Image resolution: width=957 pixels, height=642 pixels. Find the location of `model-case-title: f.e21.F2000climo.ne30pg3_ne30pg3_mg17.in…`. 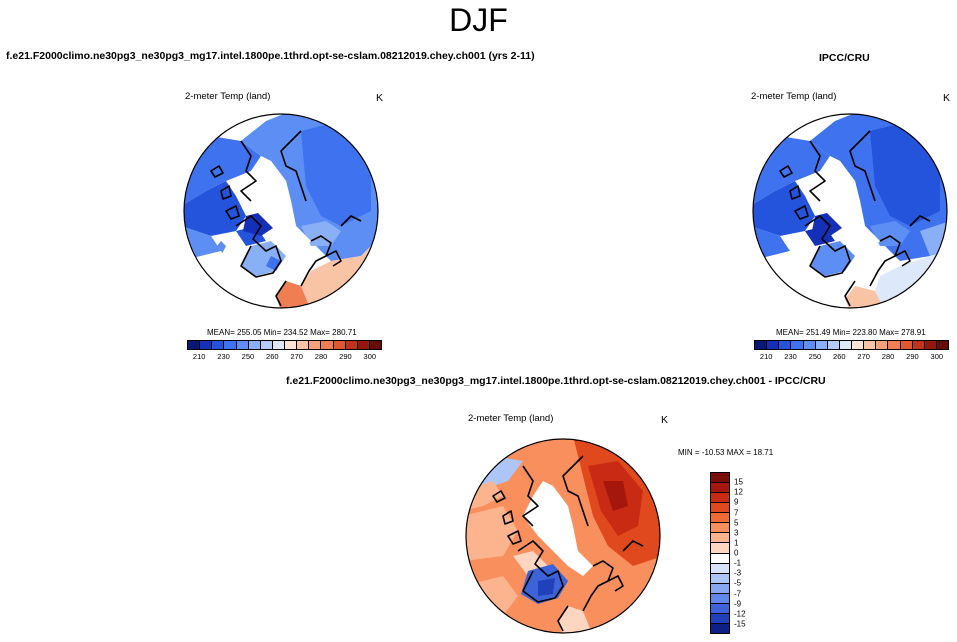

model-case-title: f.e21.F2000climo.ne30pg3_ne30pg3_mg17.in… is located at coordinates (270, 56).